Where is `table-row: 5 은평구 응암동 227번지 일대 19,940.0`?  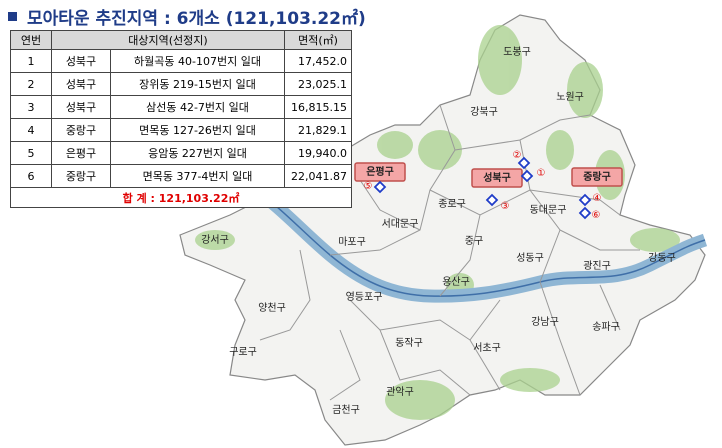
table-row: 5 은평구 응암동 227번지 일대 19,940.0 is located at coordinates (181, 153).